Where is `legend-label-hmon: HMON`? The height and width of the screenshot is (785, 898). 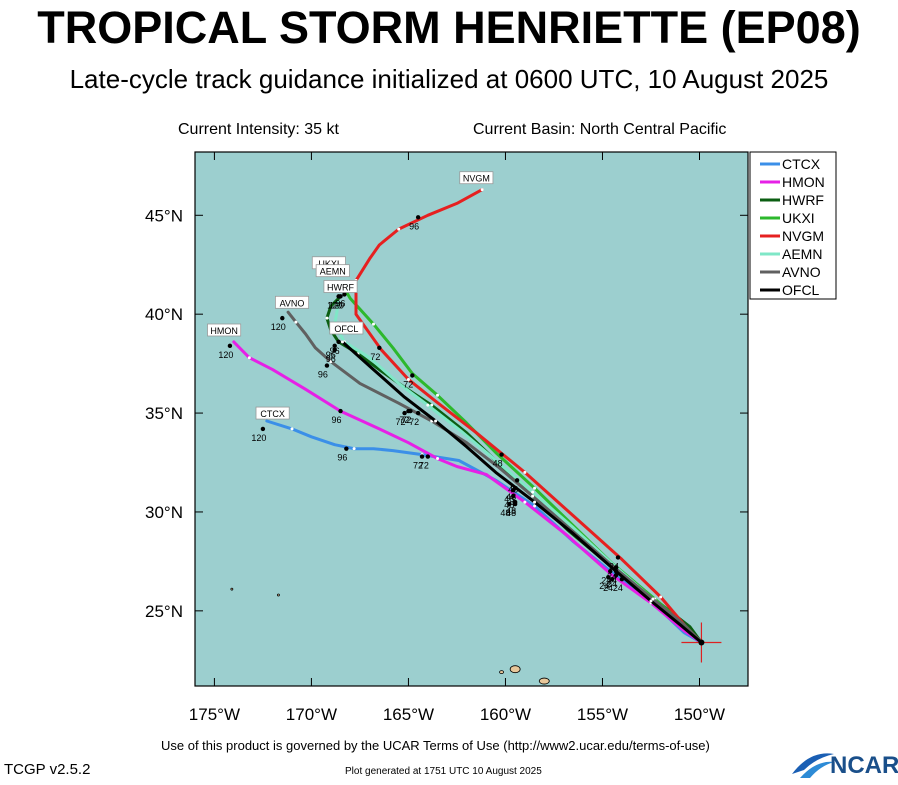
legend-label-hmon: HMON is located at coordinates (803, 182).